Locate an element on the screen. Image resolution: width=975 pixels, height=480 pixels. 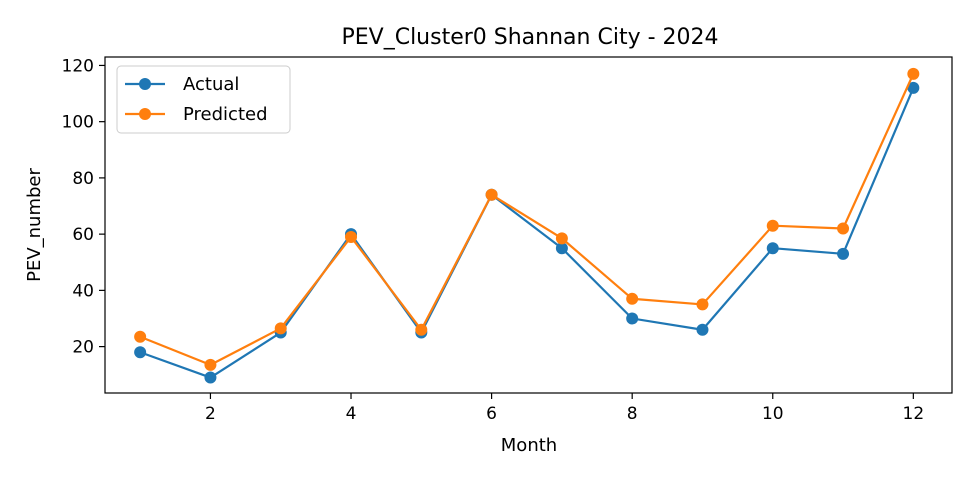
legend-label-actual: Actual is located at coordinates (211, 84).